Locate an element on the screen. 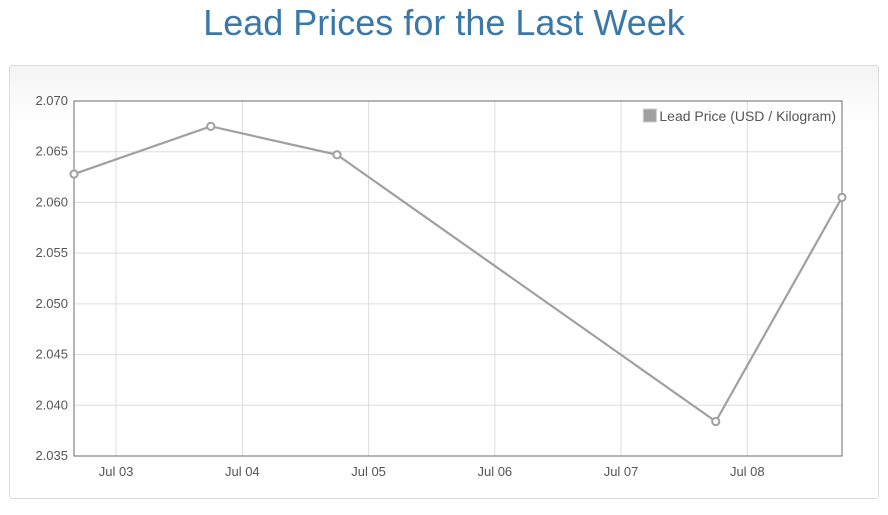 This screenshot has width=888, height=515. x-tick-label: Jul 06 is located at coordinates (494, 471).